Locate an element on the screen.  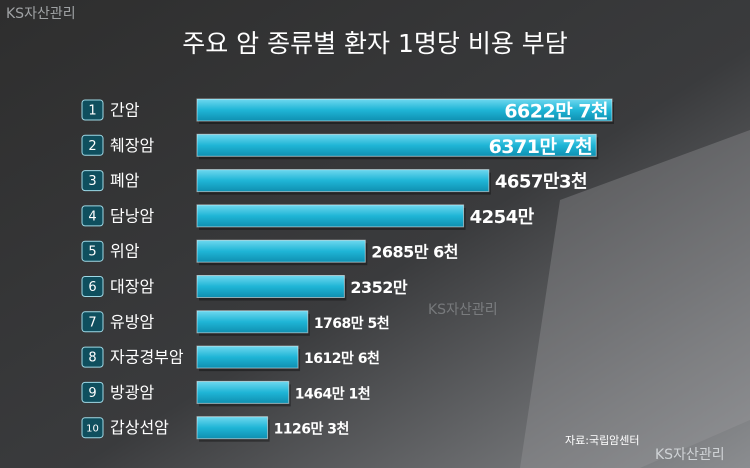
value-label: 6622만 7천 is located at coordinates (556, 112).